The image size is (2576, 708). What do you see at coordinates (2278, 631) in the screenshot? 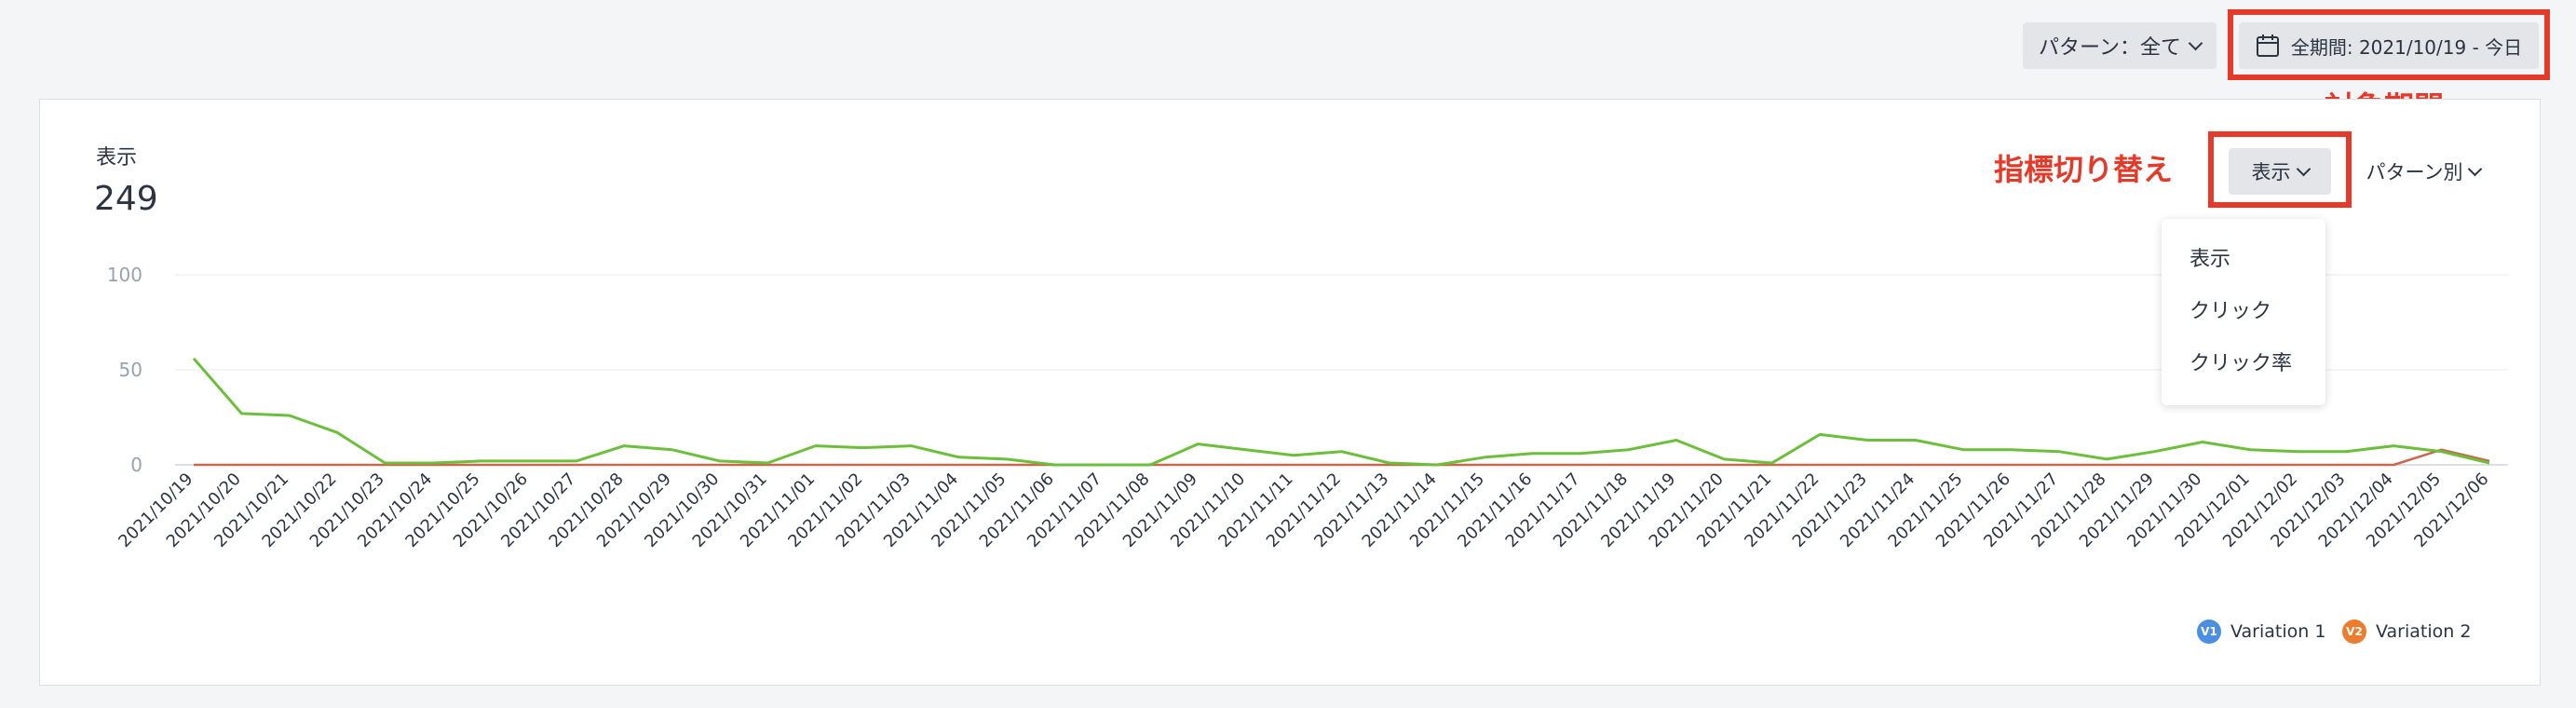
I see `legend-label: Variation 1` at bounding box center [2278, 631].